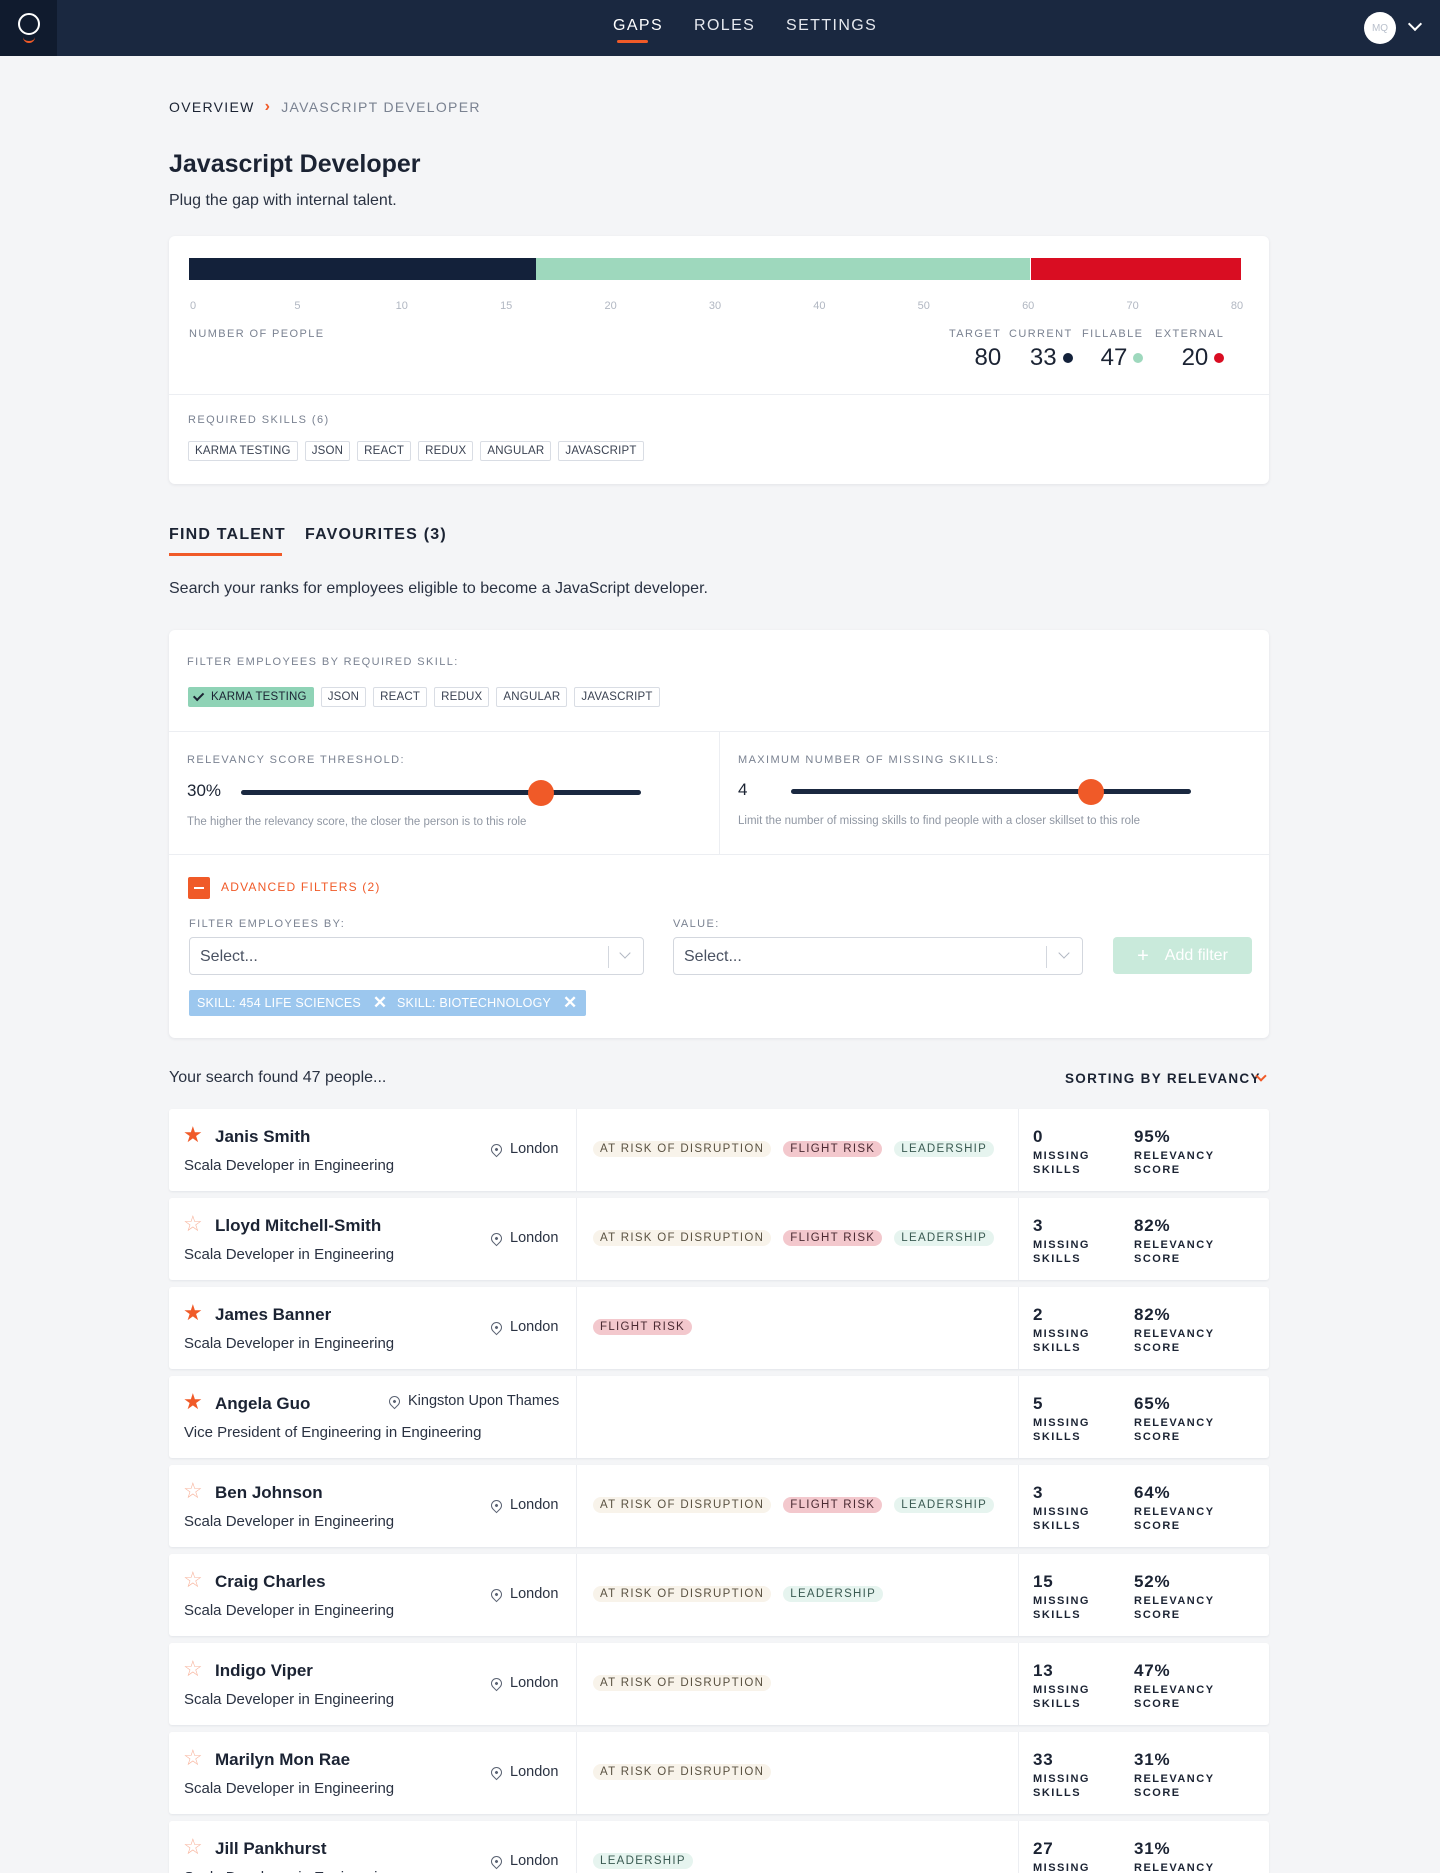 This screenshot has height=1873, width=1440. What do you see at coordinates (251, 697) in the screenshot?
I see `skill-filter-tag: KARMA TESTING` at bounding box center [251, 697].